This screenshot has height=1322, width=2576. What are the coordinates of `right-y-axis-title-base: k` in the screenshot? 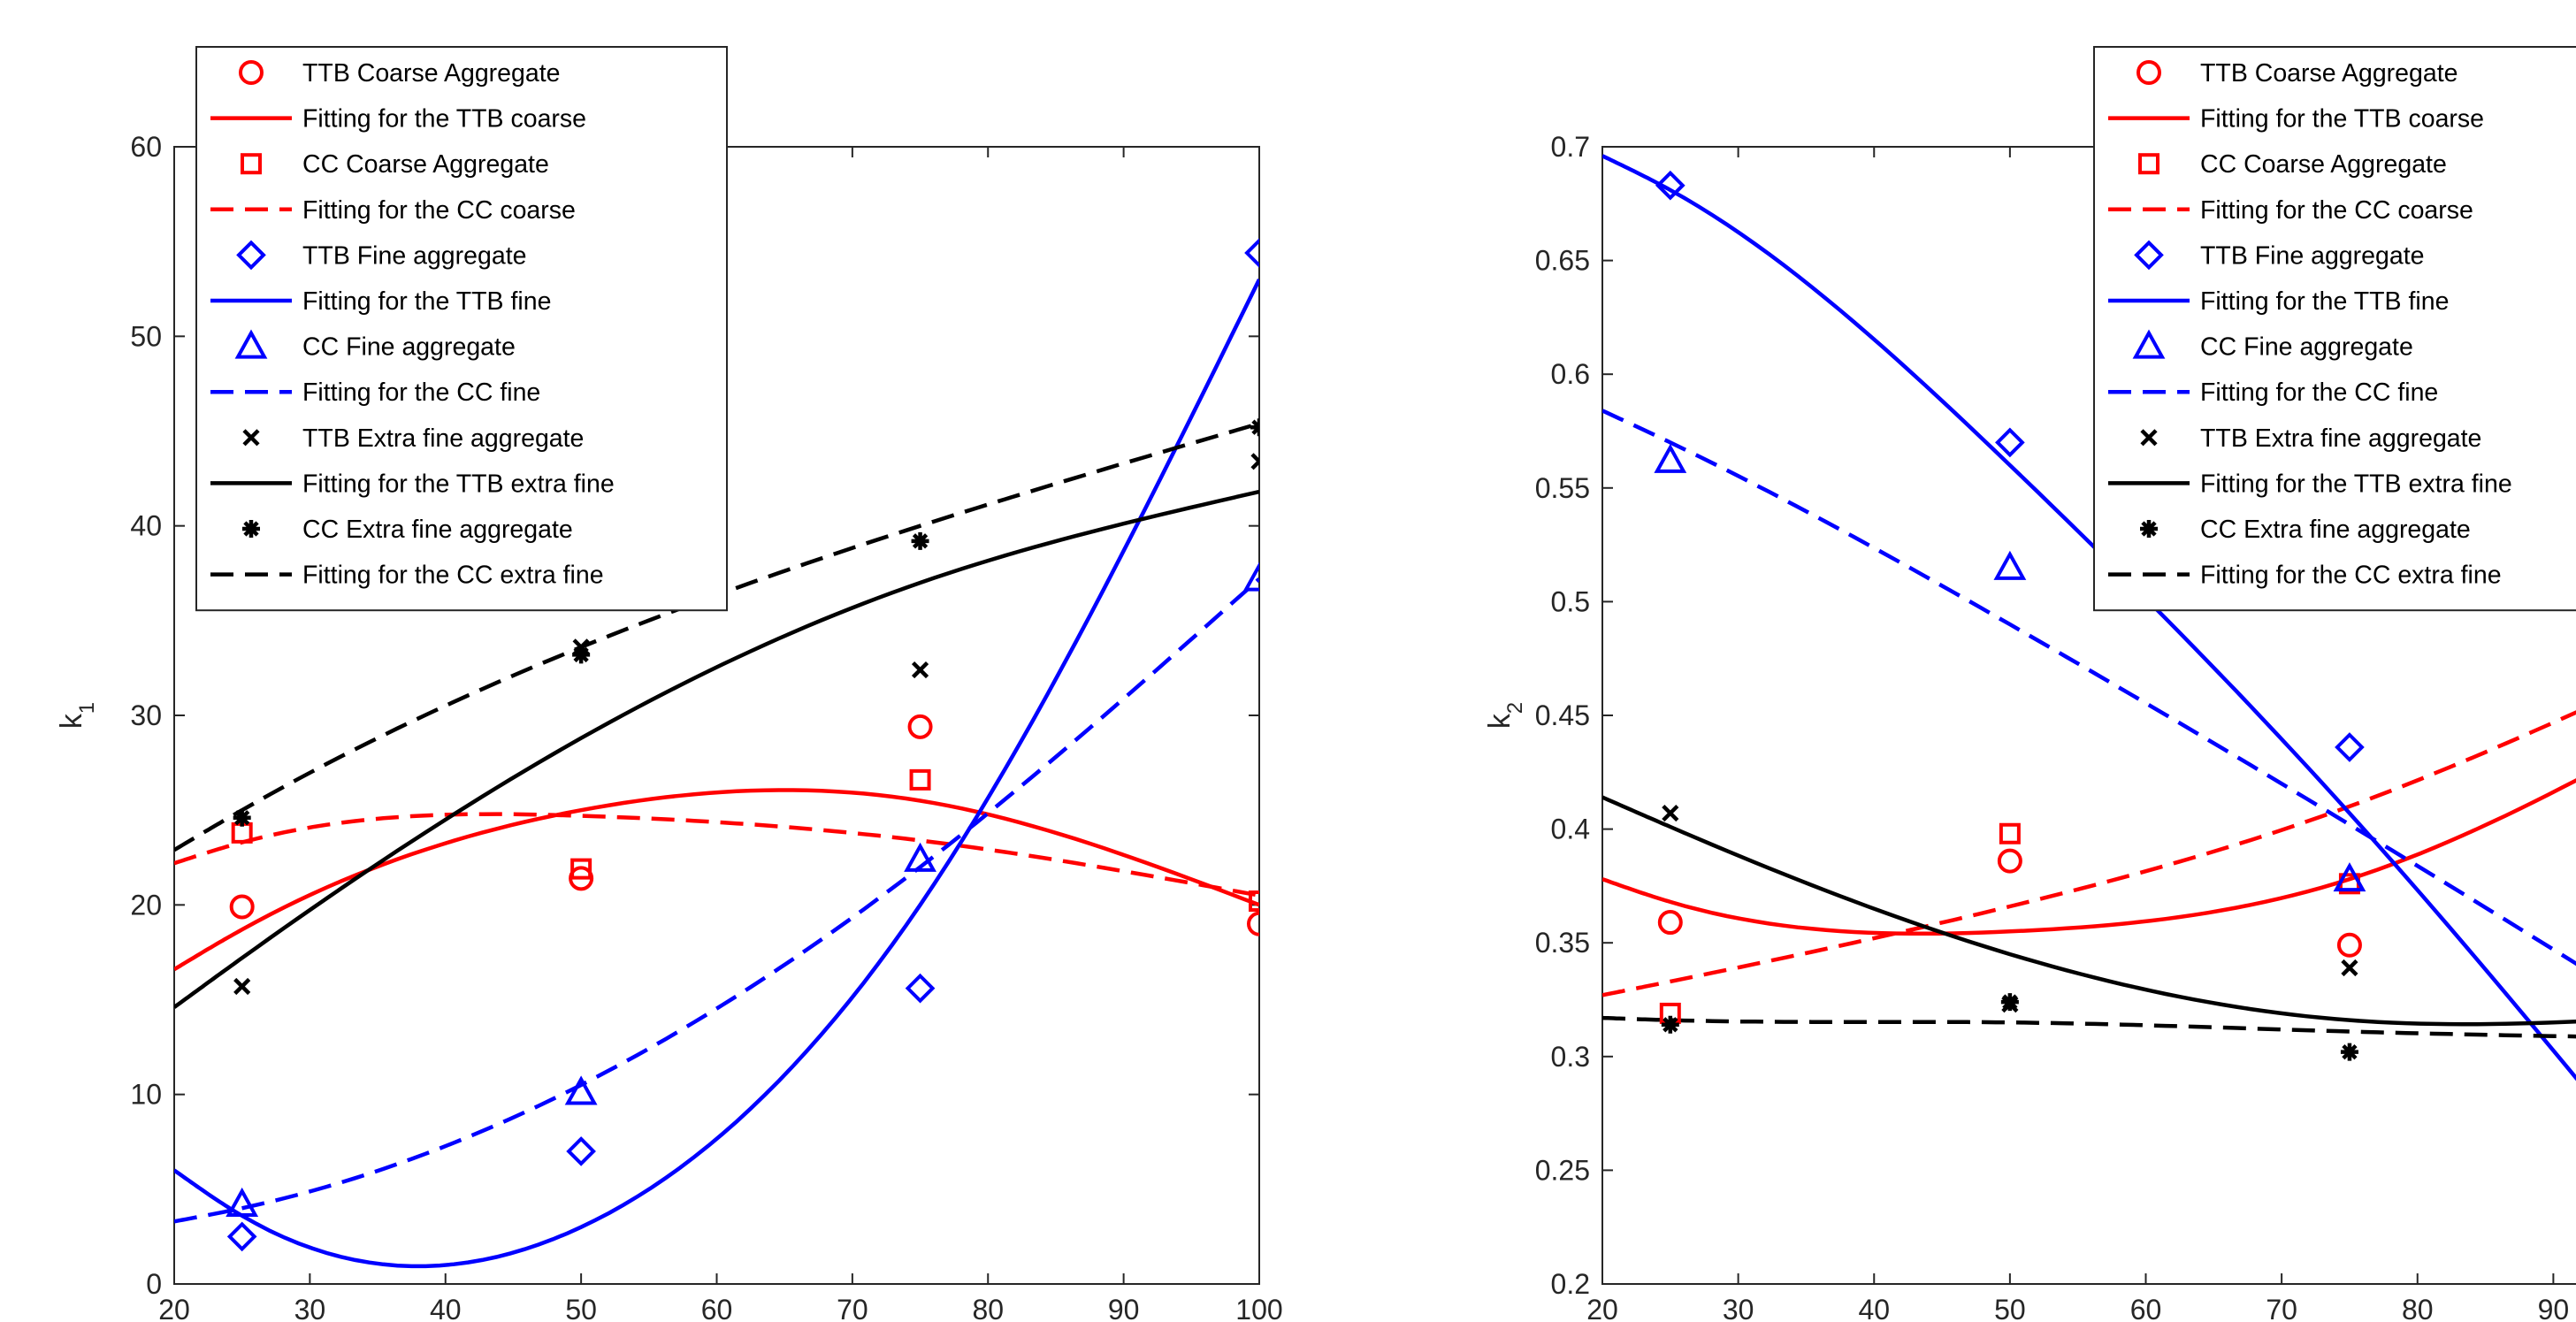 It's located at (1500, 721).